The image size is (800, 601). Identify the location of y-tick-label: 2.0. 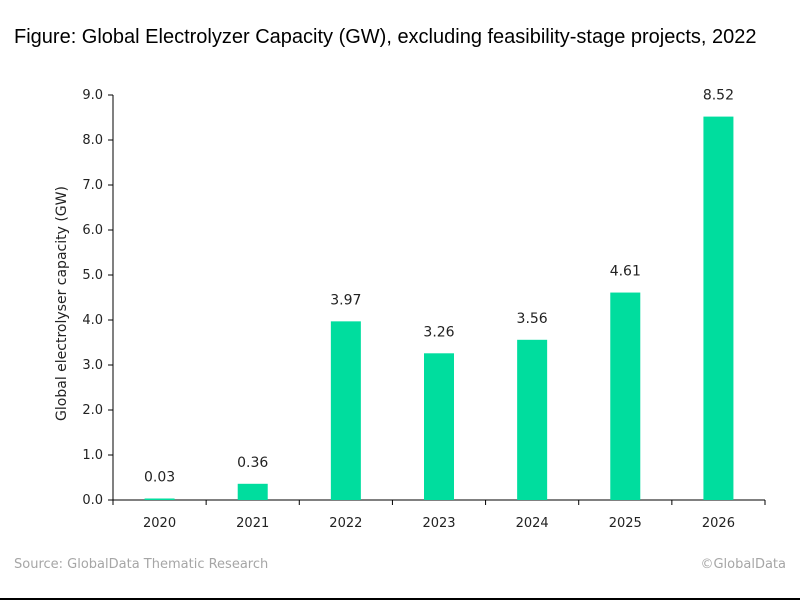
(92, 410).